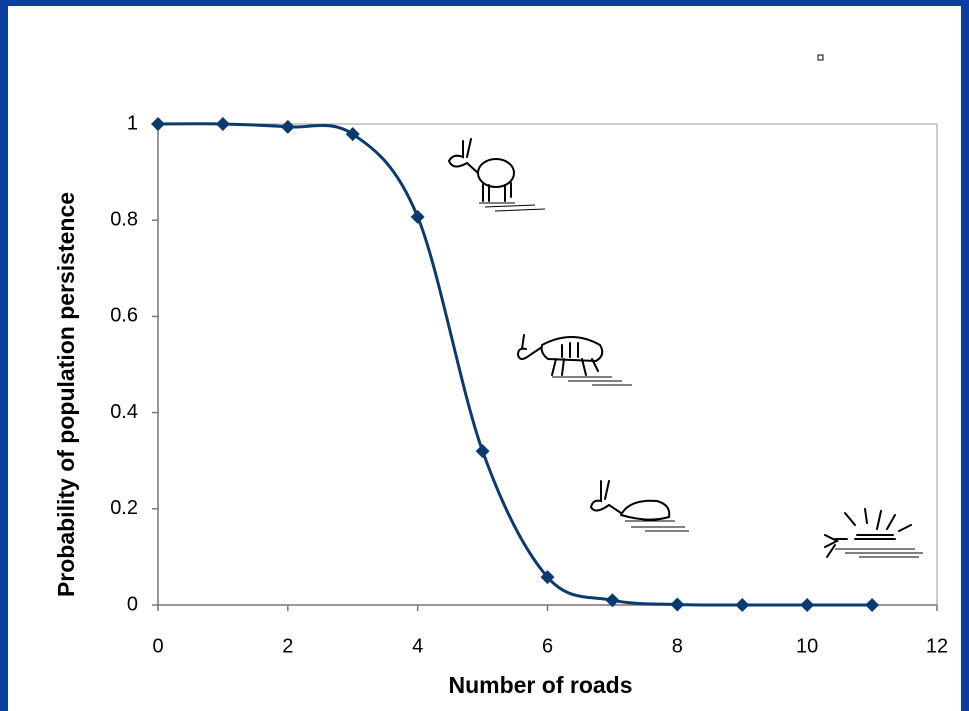  Describe the element at coordinates (66, 394) in the screenshot. I see `y-axis-title: Probability of population persistence` at that location.